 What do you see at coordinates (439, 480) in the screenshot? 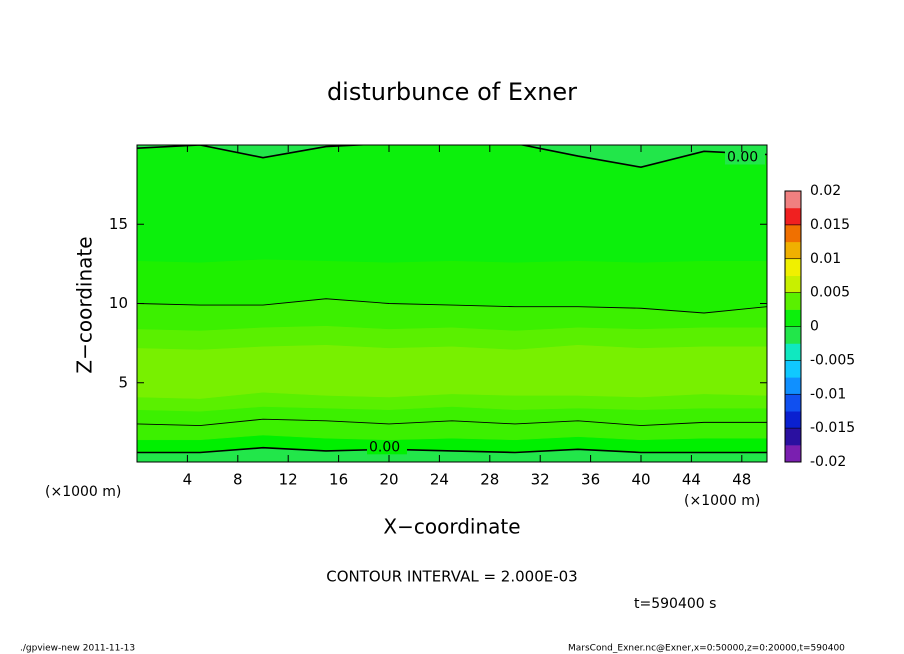
I see `x-tick-label: 24` at bounding box center [439, 480].